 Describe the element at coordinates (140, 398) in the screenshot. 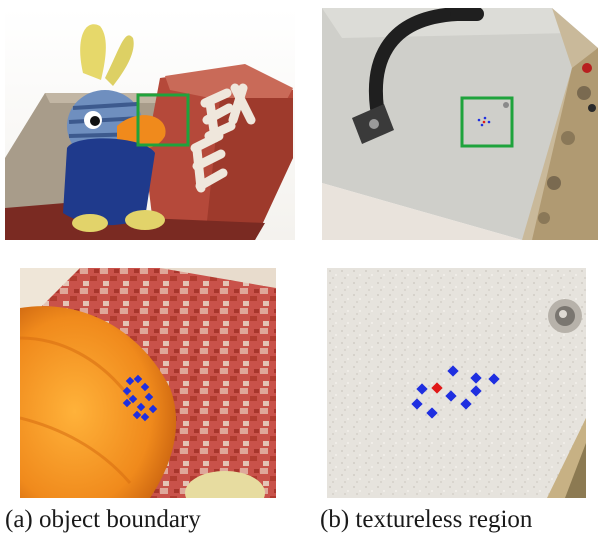

I see `point-cluster` at that location.